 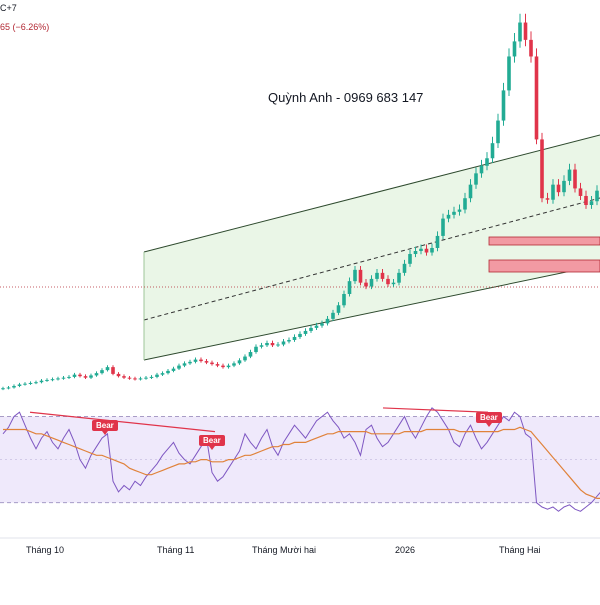 I want to click on resistance-zone-upper, so click(x=544, y=241).